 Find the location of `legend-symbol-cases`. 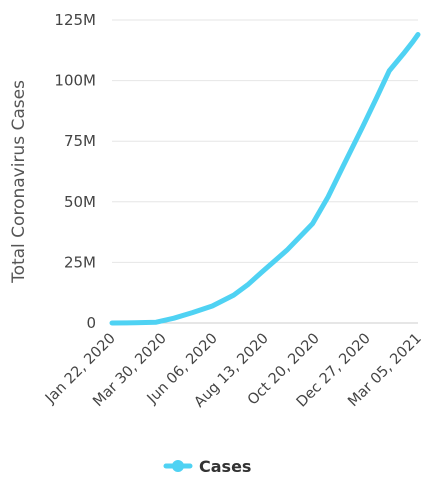

legend-symbol-cases is located at coordinates (178, 466).